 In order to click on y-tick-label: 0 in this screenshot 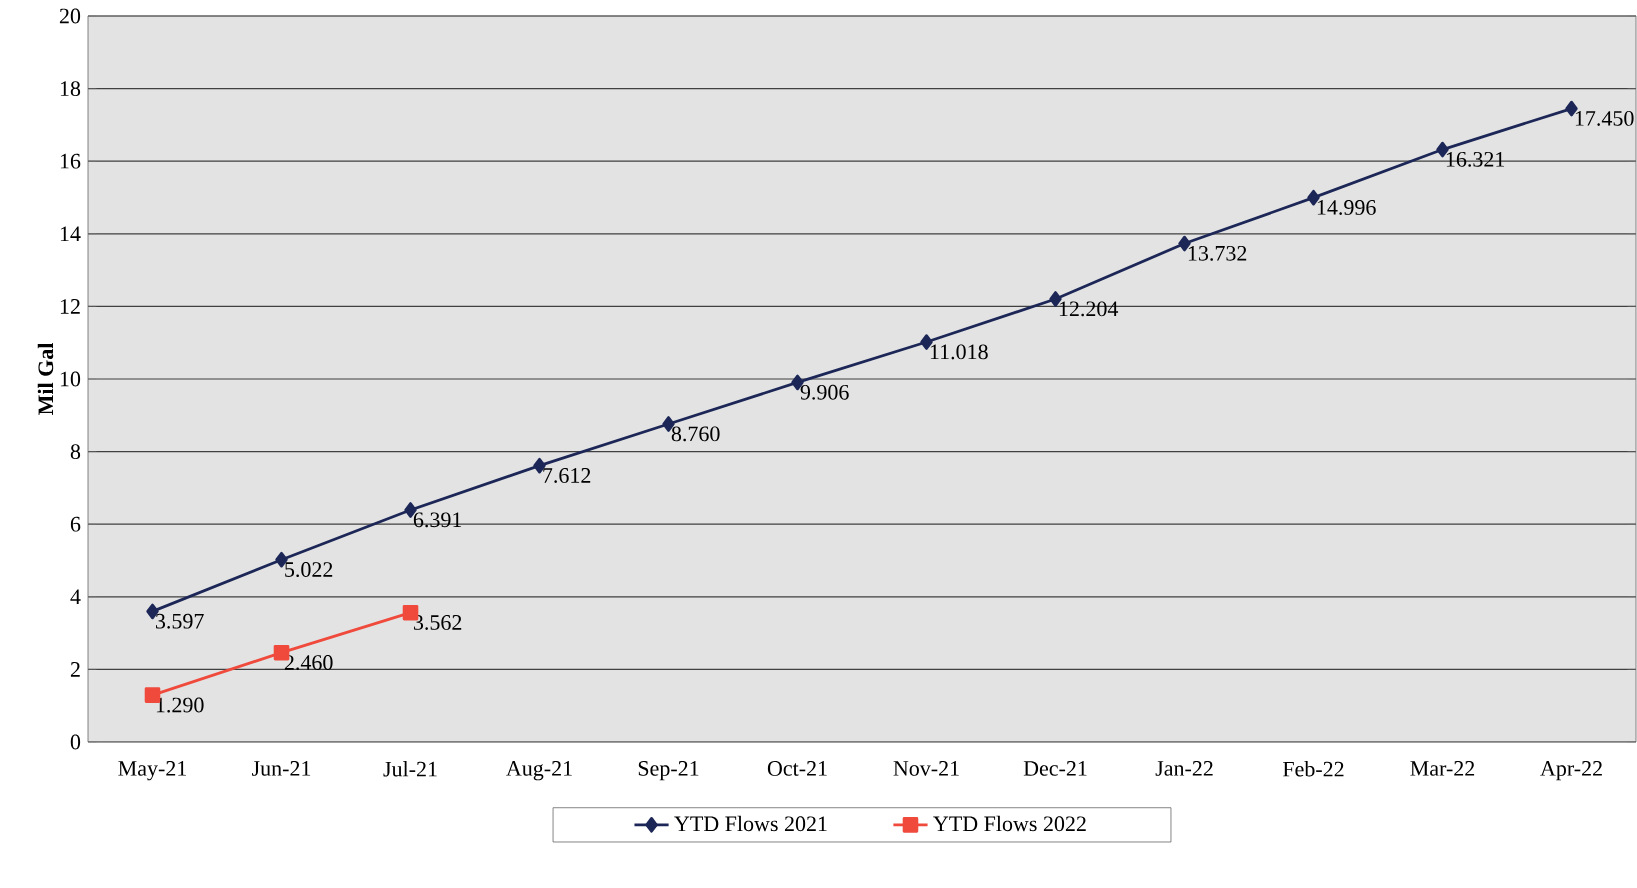, I will do `click(75, 742)`.